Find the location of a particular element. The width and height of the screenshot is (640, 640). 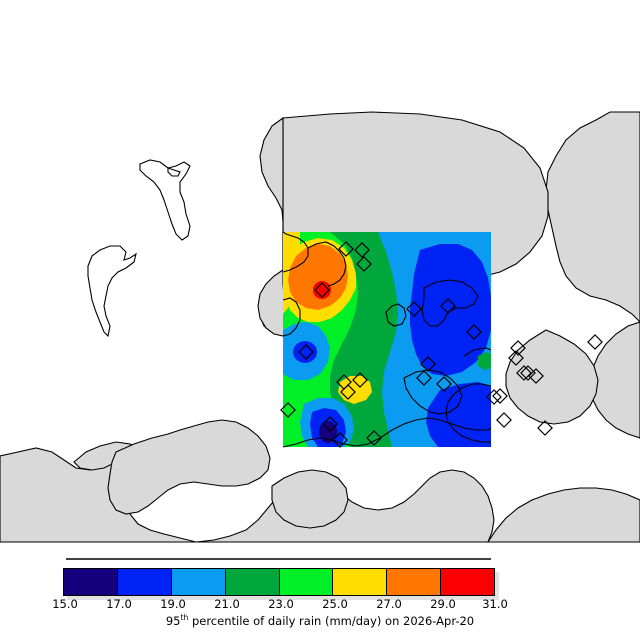

colorbar-tick-4: 23.0 is located at coordinates (281, 604).